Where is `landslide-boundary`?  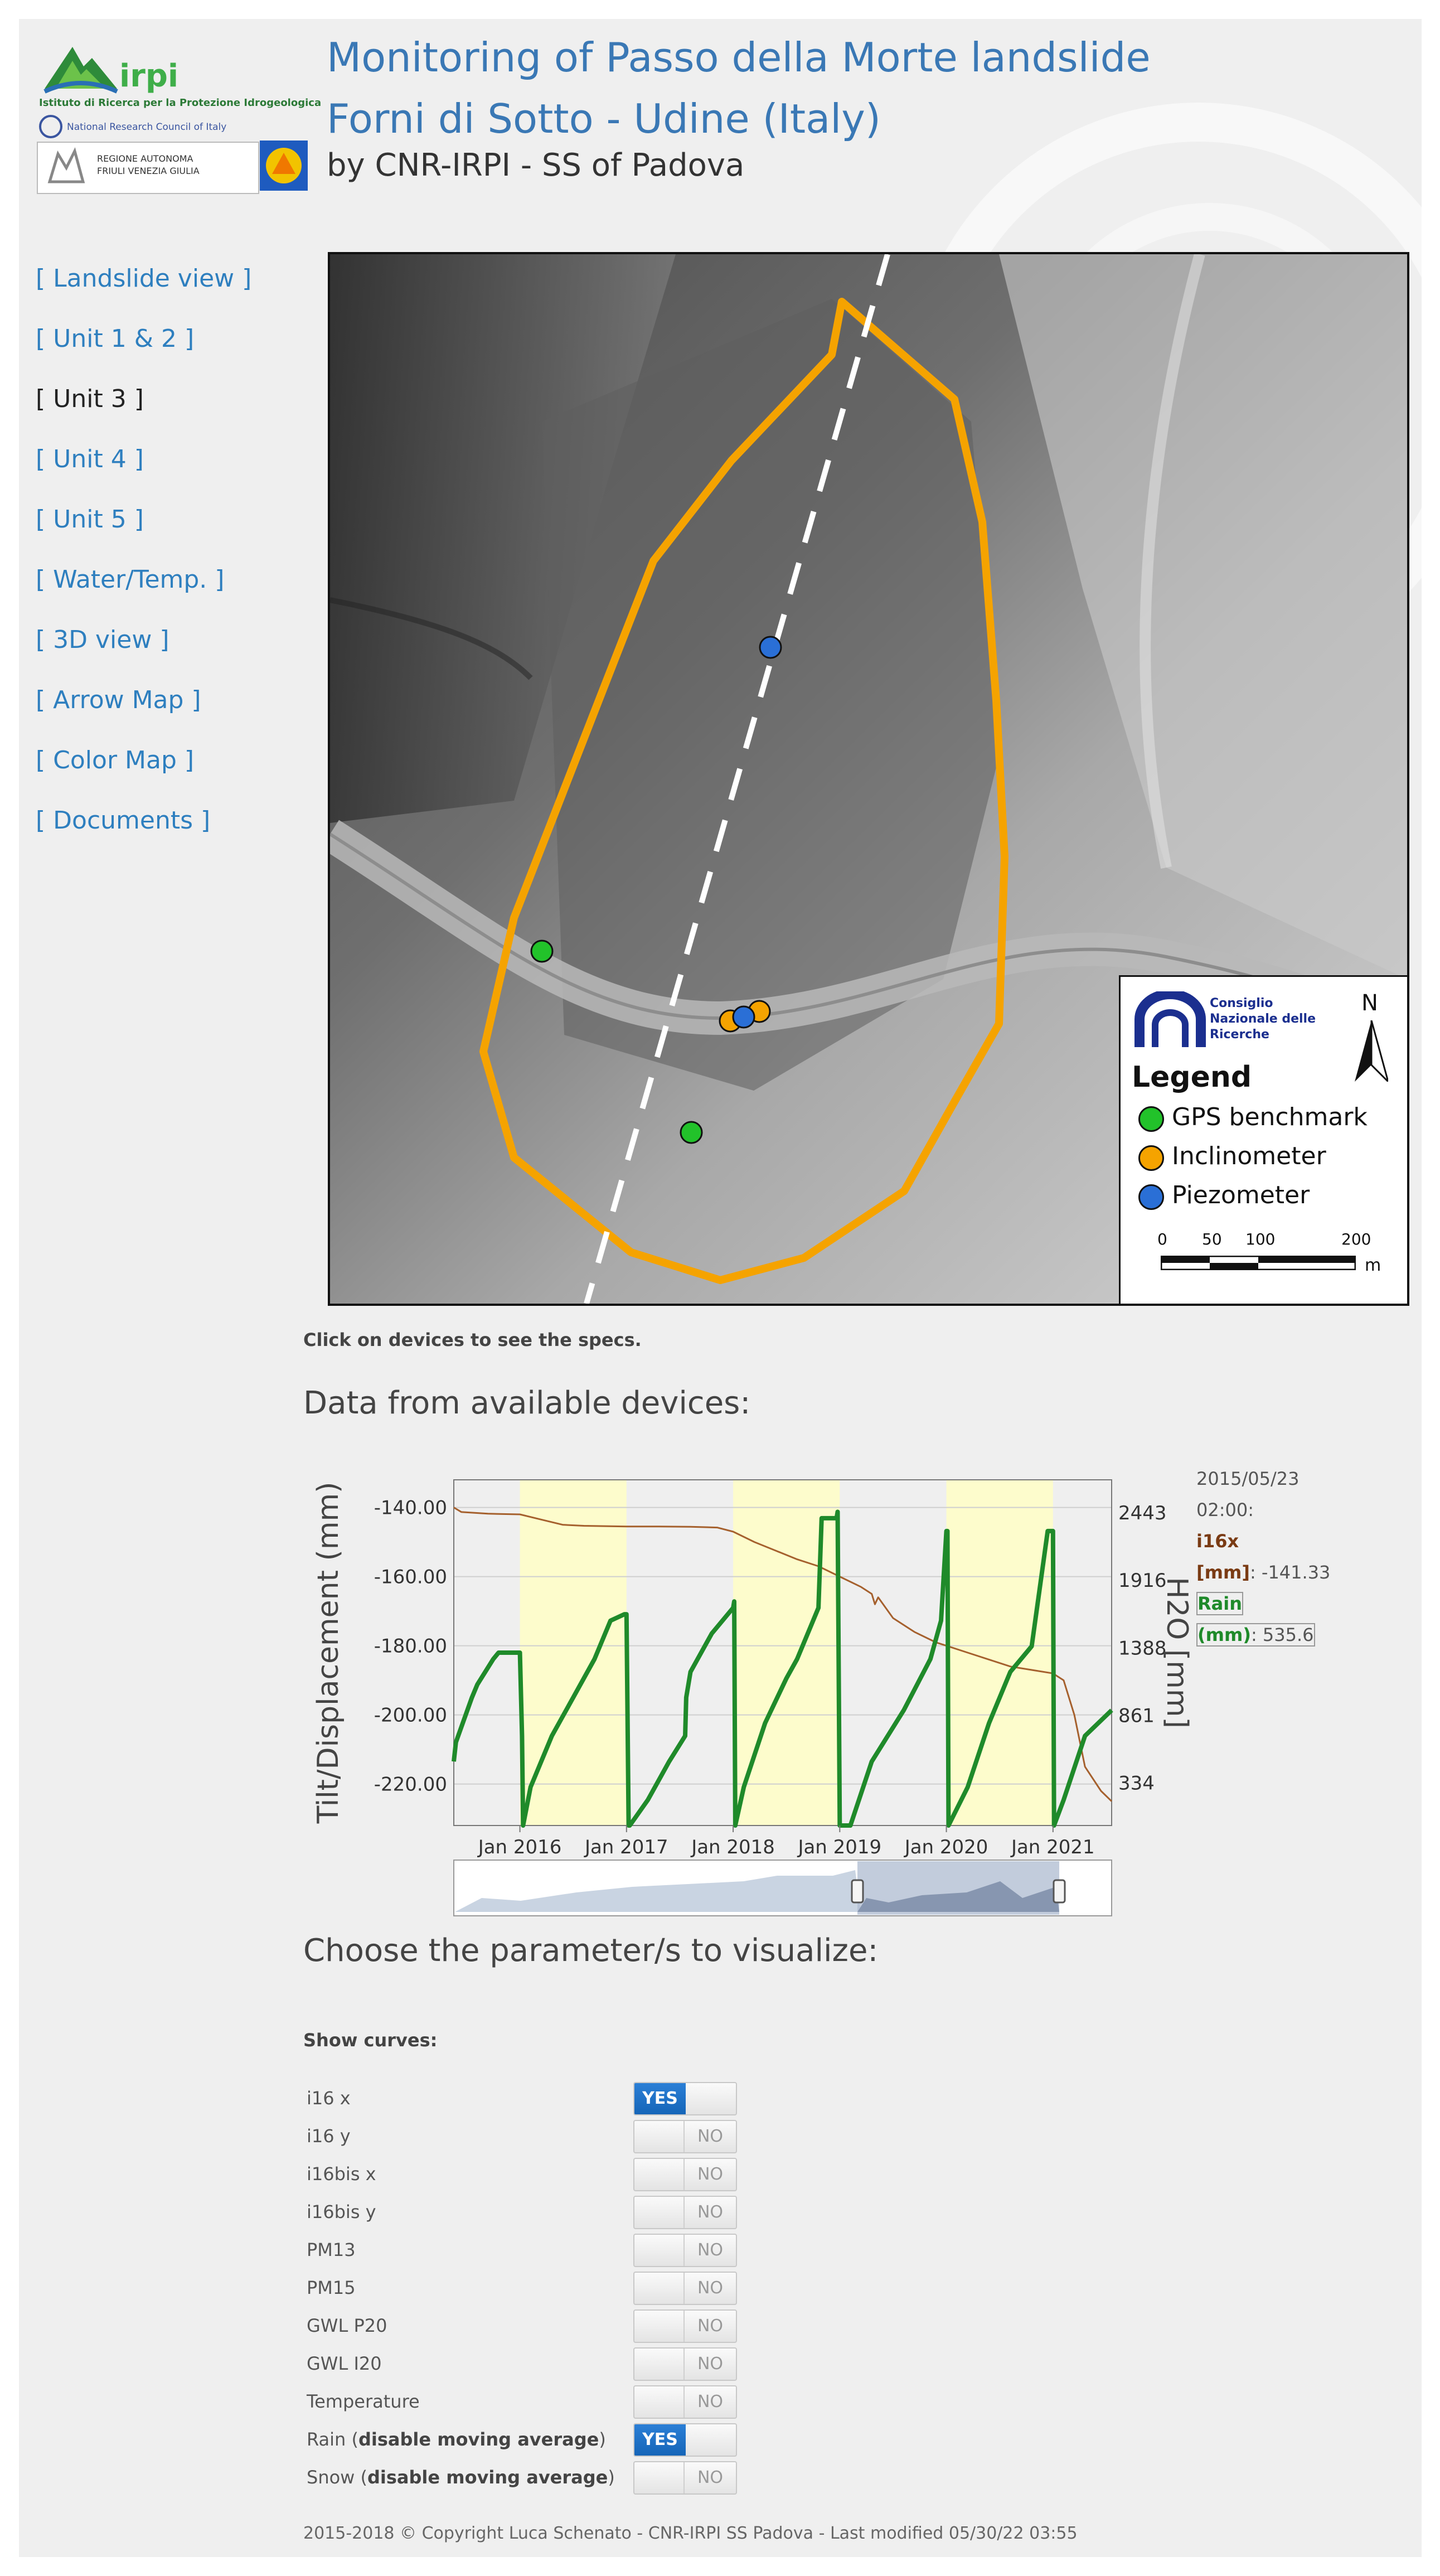 landslide-boundary is located at coordinates (744, 791).